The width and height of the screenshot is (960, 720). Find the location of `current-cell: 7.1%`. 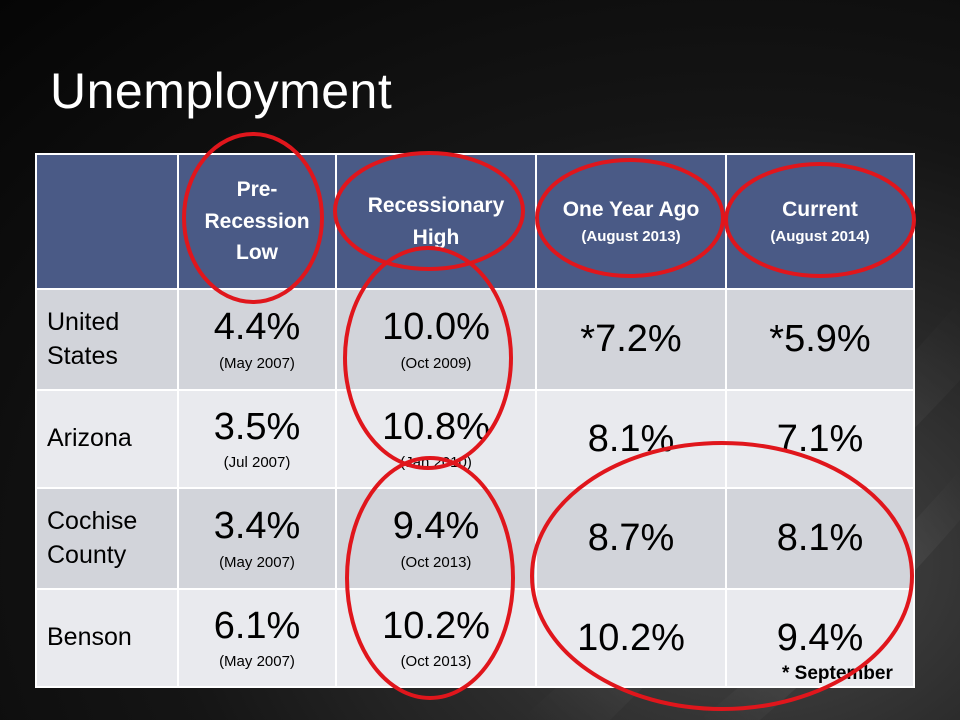

current-cell: 7.1% is located at coordinates (820, 439).